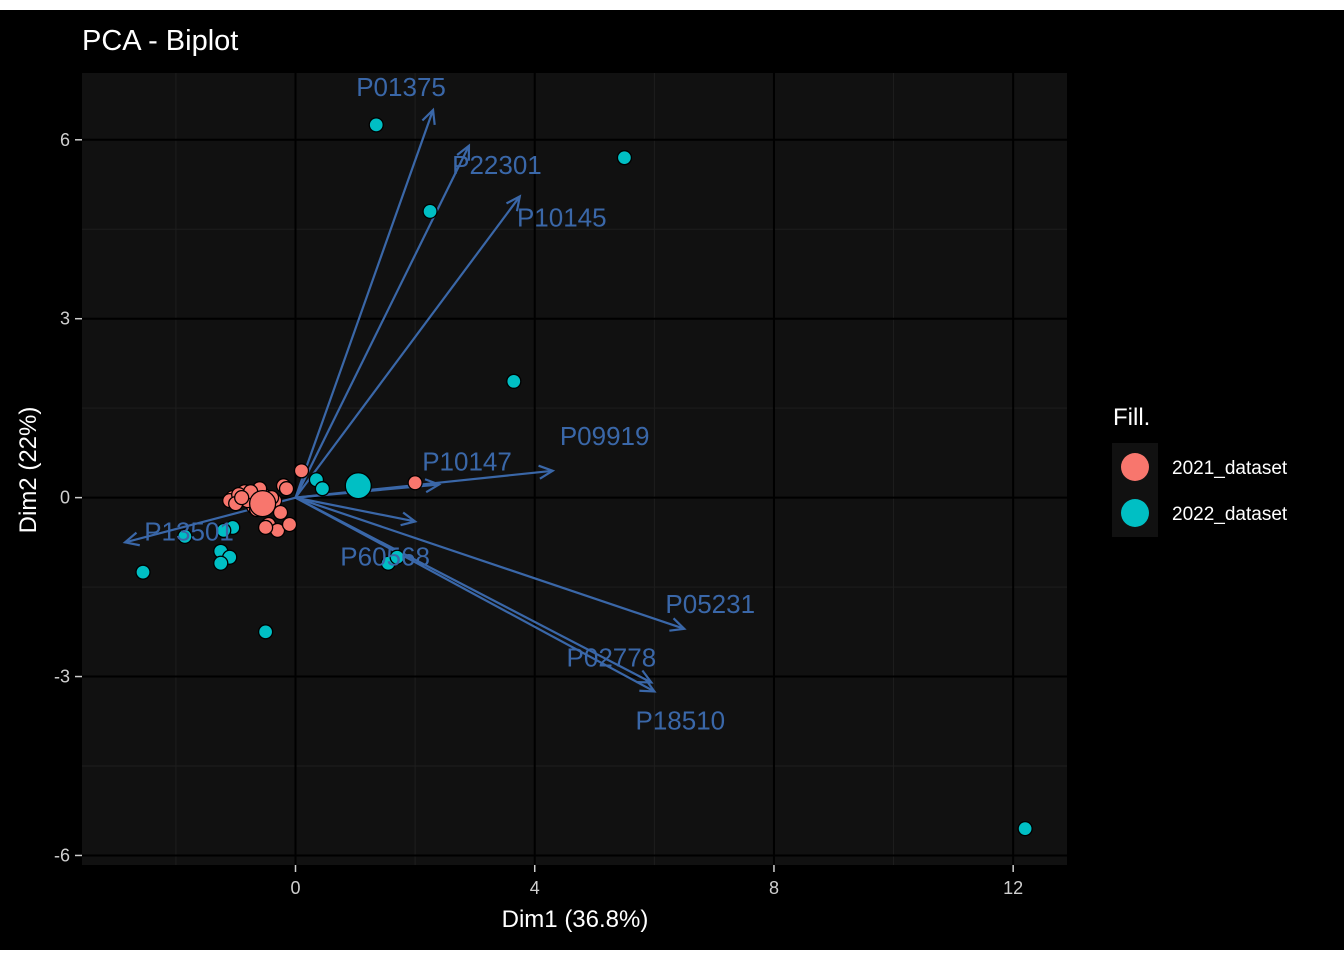 The image size is (1344, 960). What do you see at coordinates (497, 165) in the screenshot?
I see `label-P22301: P22301` at bounding box center [497, 165].